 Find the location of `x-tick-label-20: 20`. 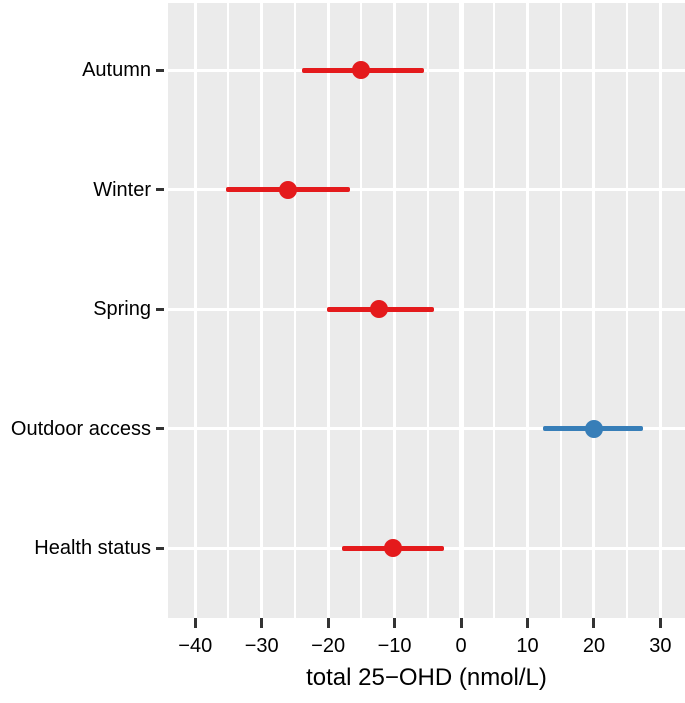

x-tick-label-20: 20 is located at coordinates (594, 646).